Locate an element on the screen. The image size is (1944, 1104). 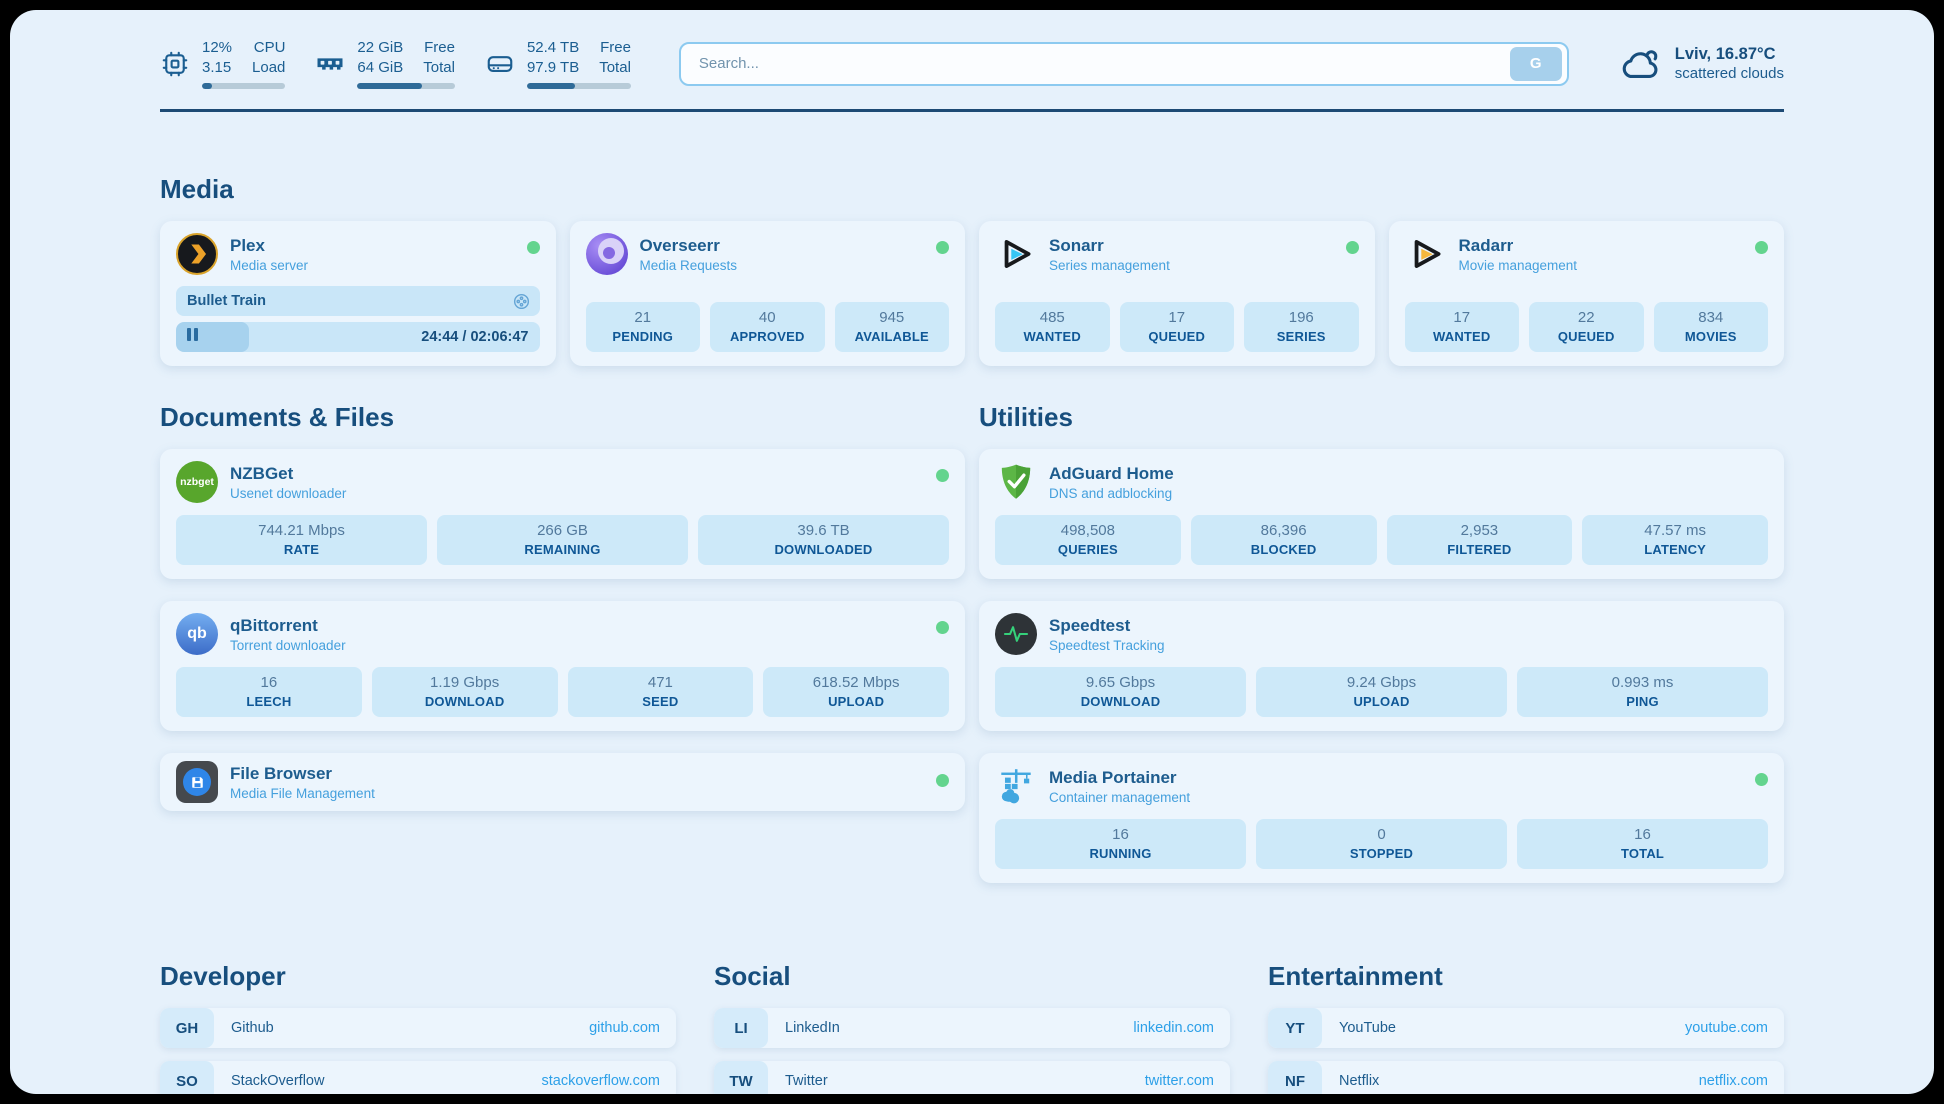
bookmark-netflix: NF Netflix netflix.com is located at coordinates (1526, 1077).